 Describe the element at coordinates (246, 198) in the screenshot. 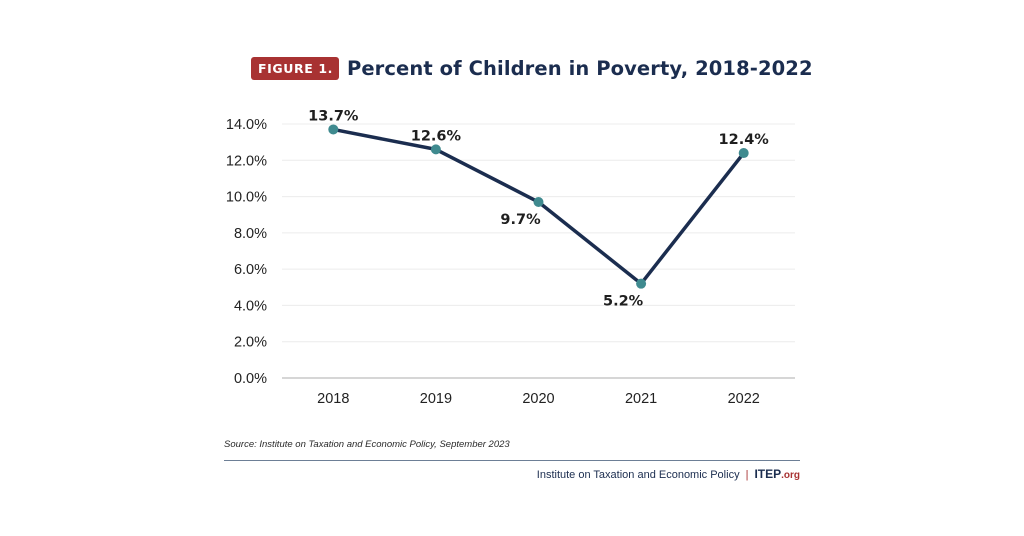

I see `y-tick-label: 10.0%` at that location.